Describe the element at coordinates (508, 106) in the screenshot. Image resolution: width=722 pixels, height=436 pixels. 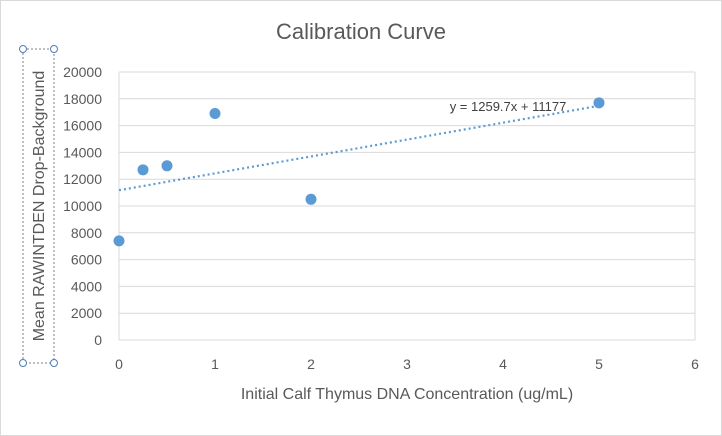
I see `trendline-equation: y = 1259.7x + 11177` at that location.